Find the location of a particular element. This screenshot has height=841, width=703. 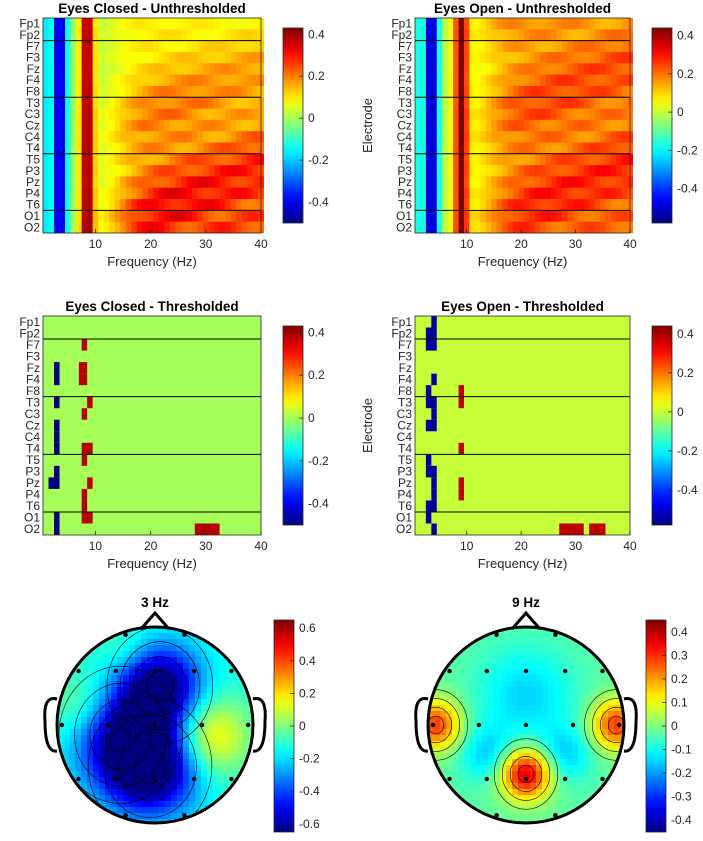

electrode-tick-label: T4 is located at coordinates (33, 449).